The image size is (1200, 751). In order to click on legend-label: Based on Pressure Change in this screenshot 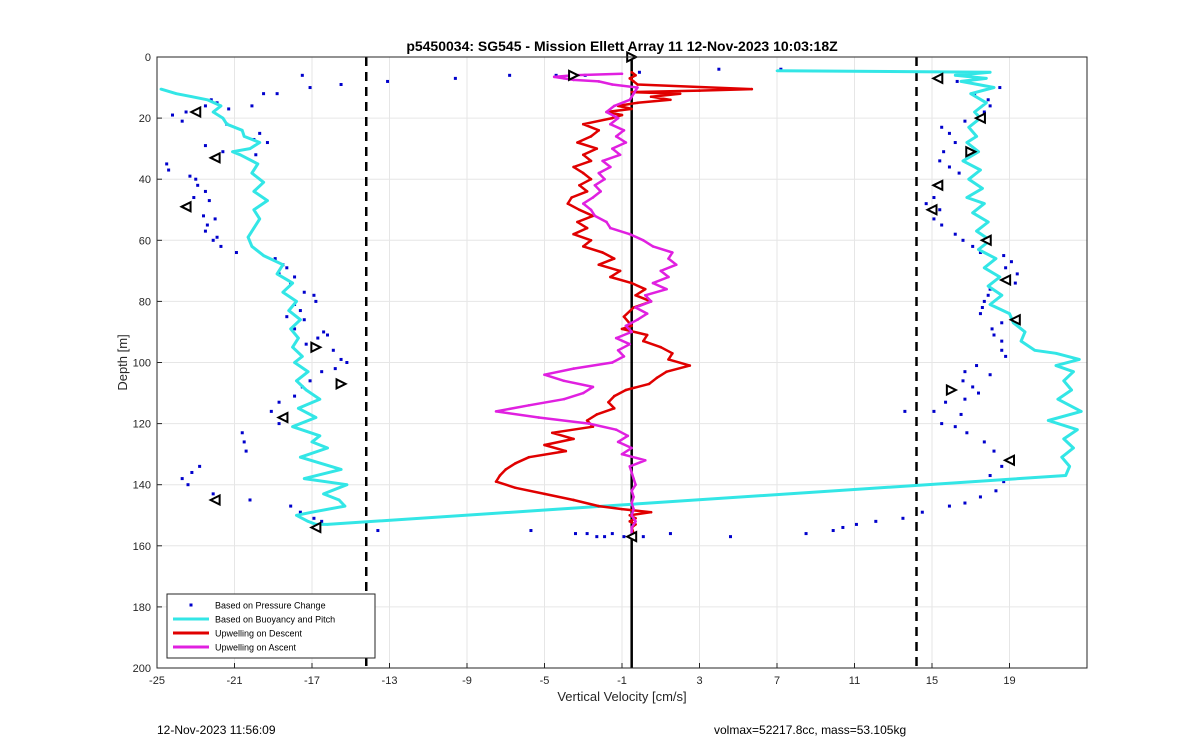, I will do `click(270, 606)`.